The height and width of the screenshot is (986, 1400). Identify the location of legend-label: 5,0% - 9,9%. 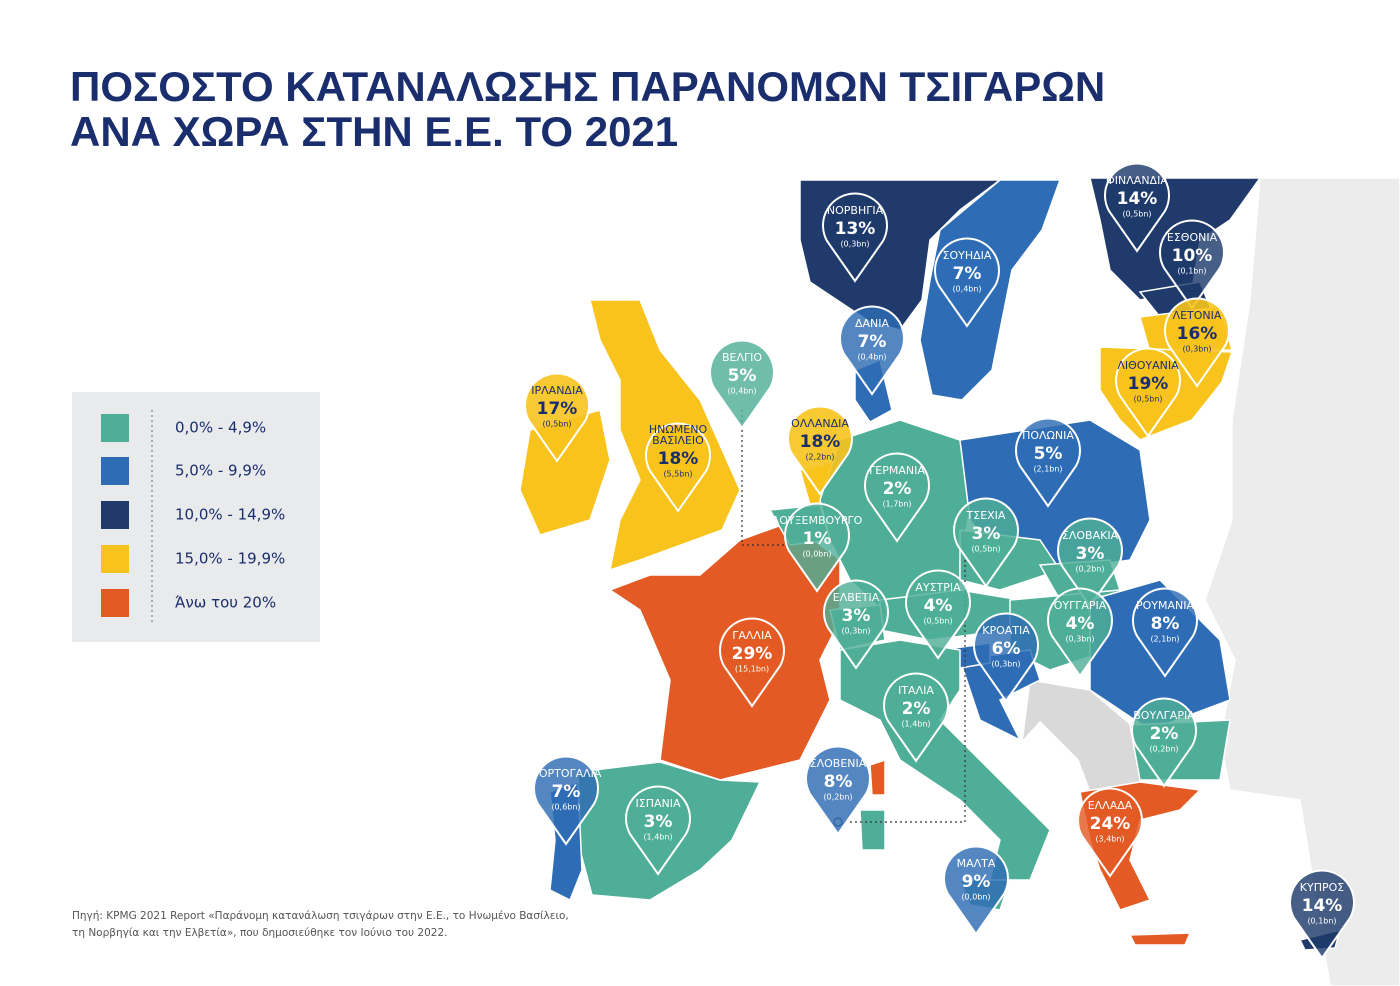
(220, 471).